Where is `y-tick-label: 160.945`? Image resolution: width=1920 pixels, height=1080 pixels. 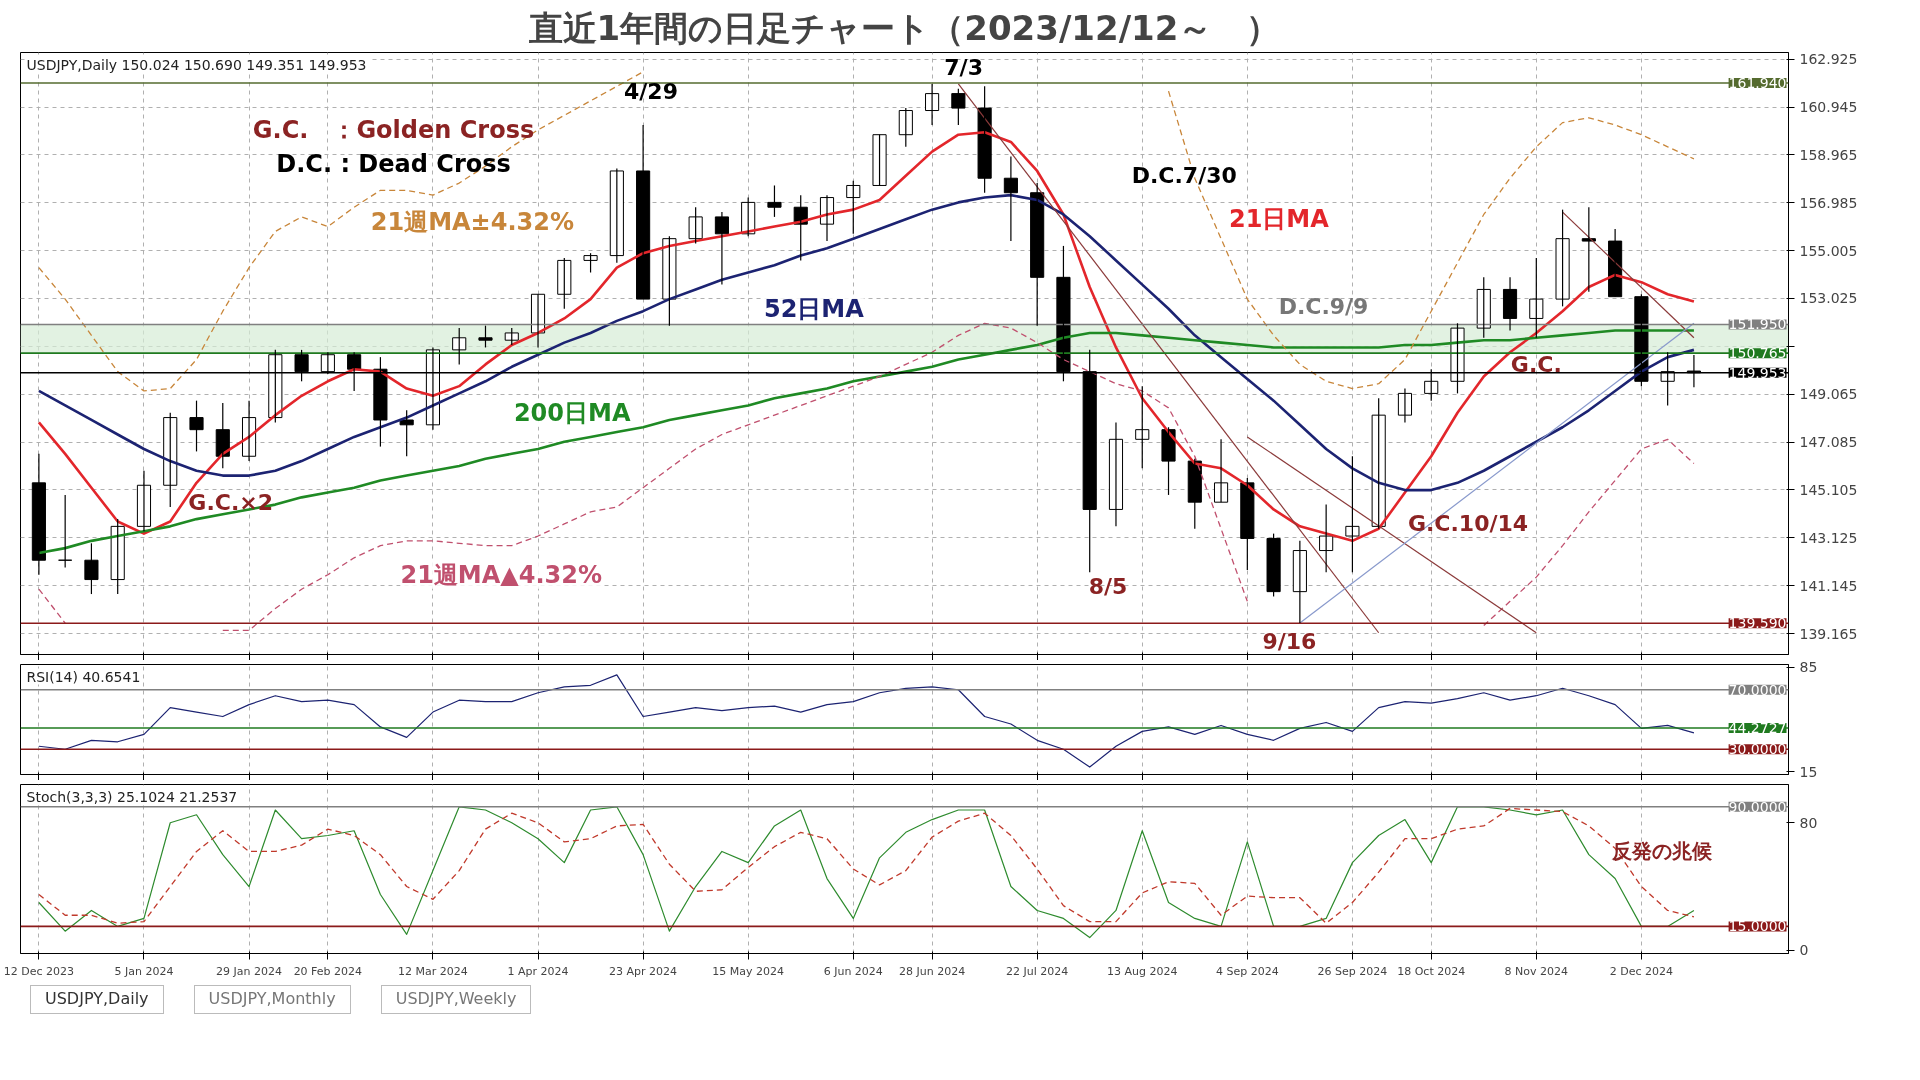
y-tick-label: 160.945 is located at coordinates (1828, 107).